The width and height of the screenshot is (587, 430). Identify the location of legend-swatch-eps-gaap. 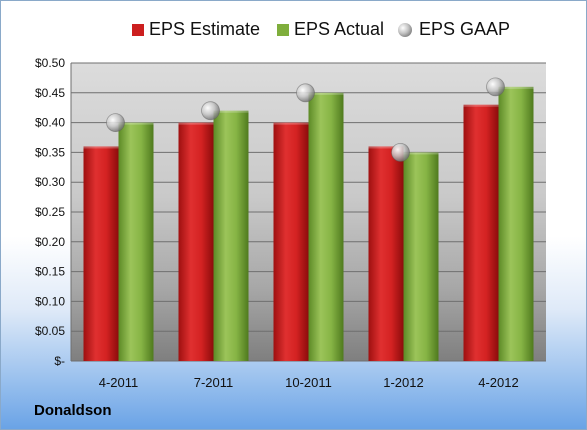
(405, 30).